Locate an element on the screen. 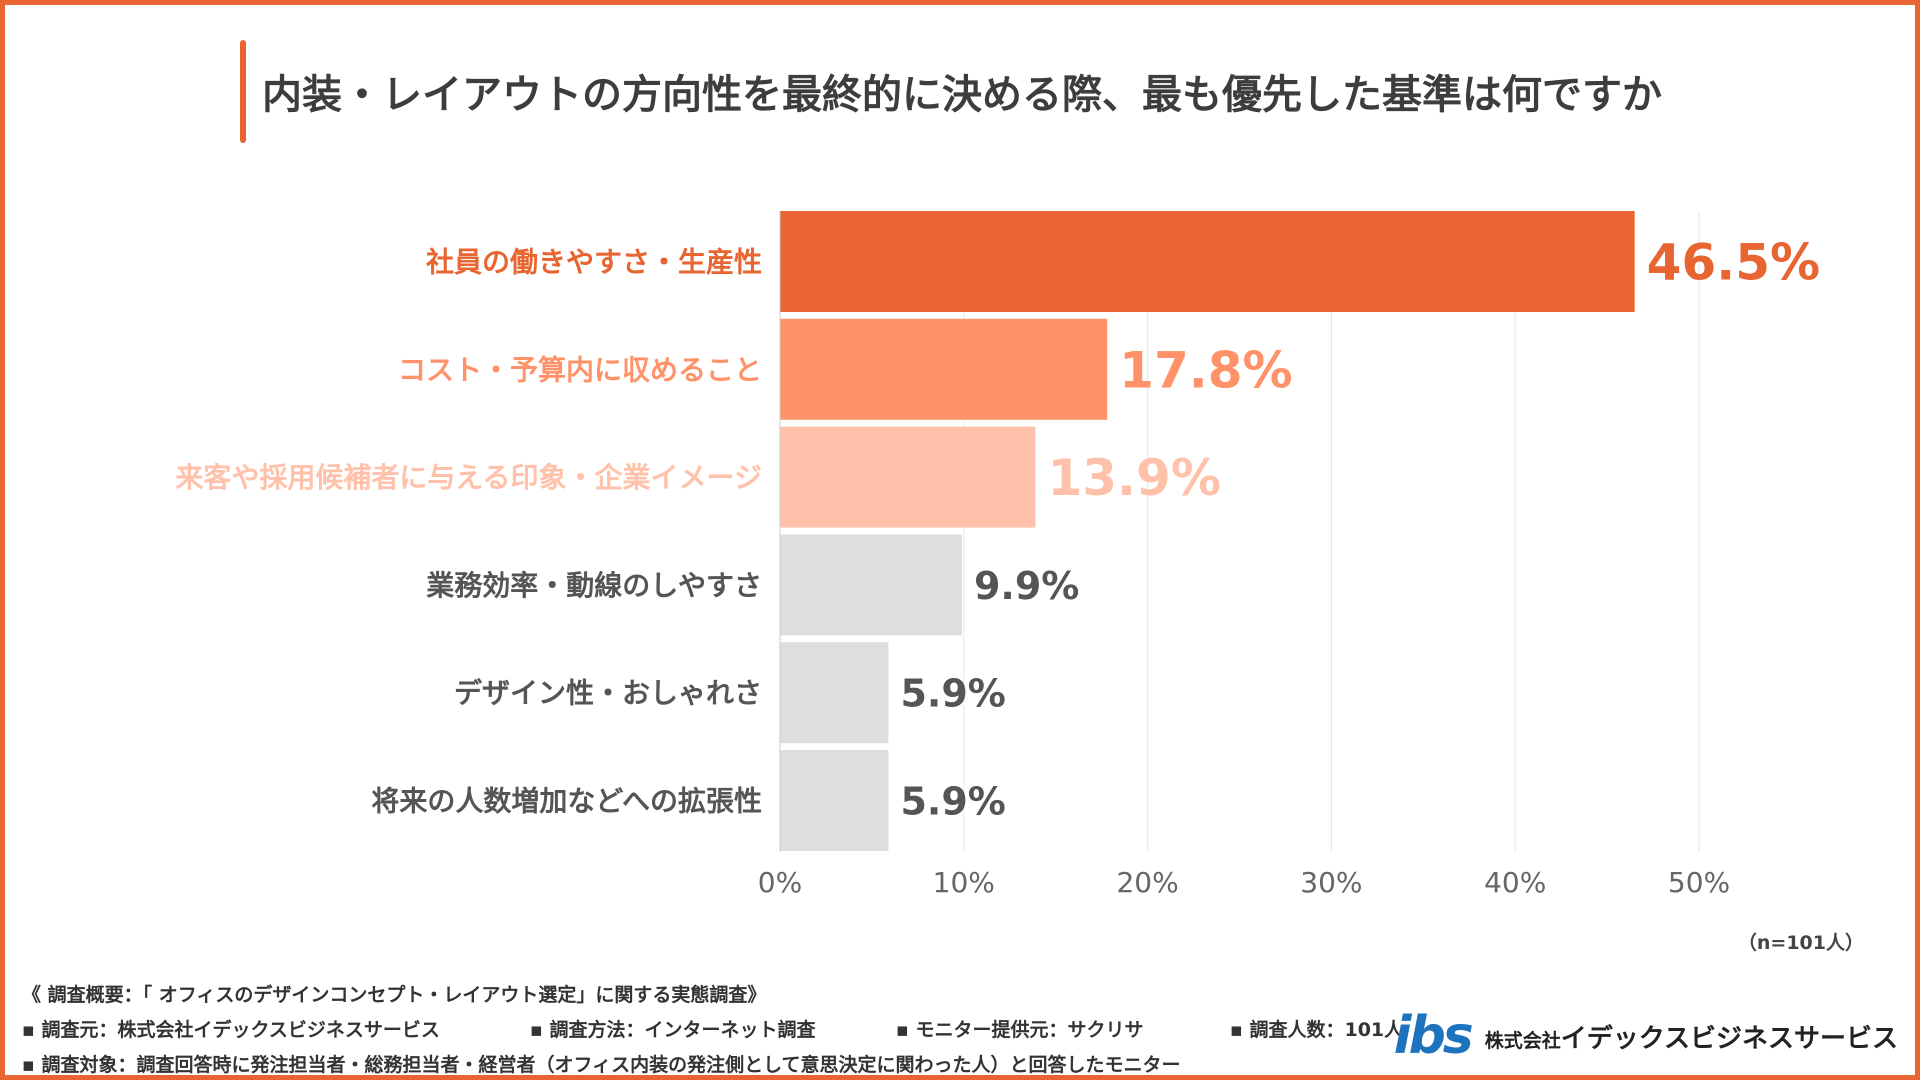 This screenshot has height=1083, width=1920. category-label-5: 将来の人数増加などへの拡張性 is located at coordinates (566, 801).